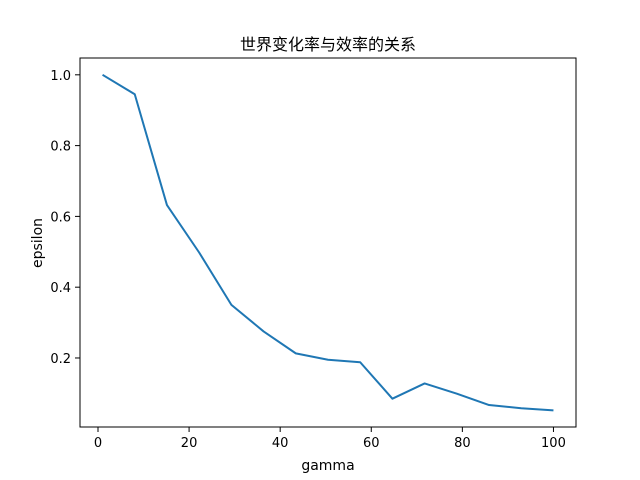 This screenshot has height=480, width=640. Describe the element at coordinates (60, 76) in the screenshot. I see `y-tick-label: 1.0` at that location.